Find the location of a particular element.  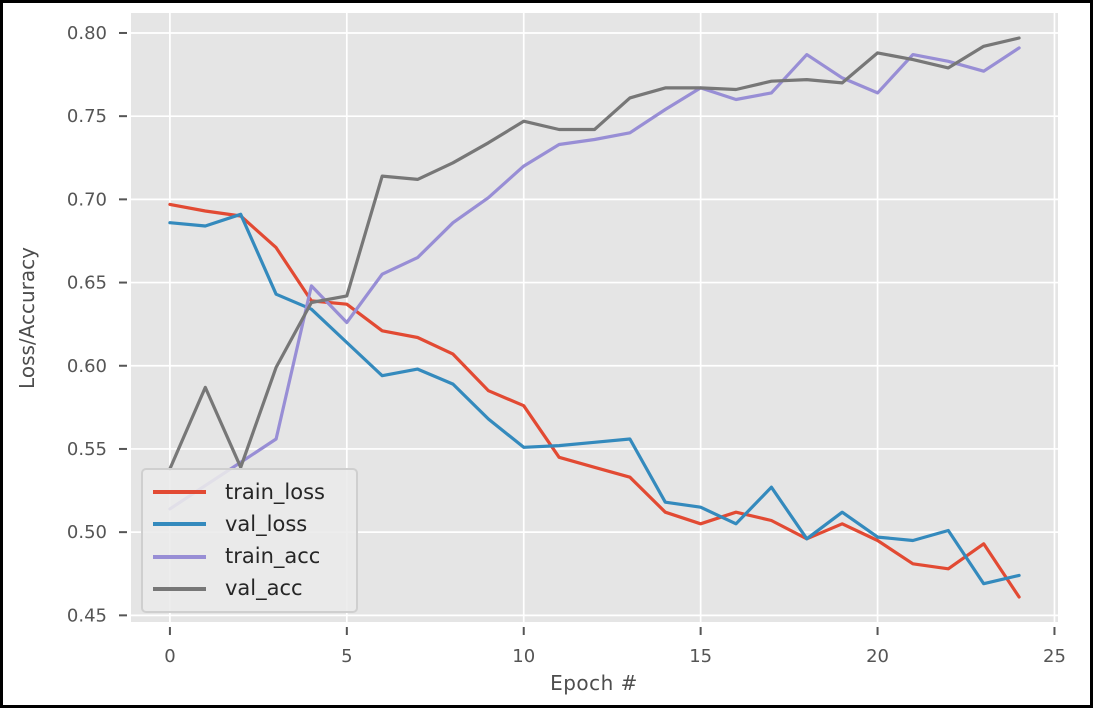

x-tick-label: 0 is located at coordinates (169, 656).